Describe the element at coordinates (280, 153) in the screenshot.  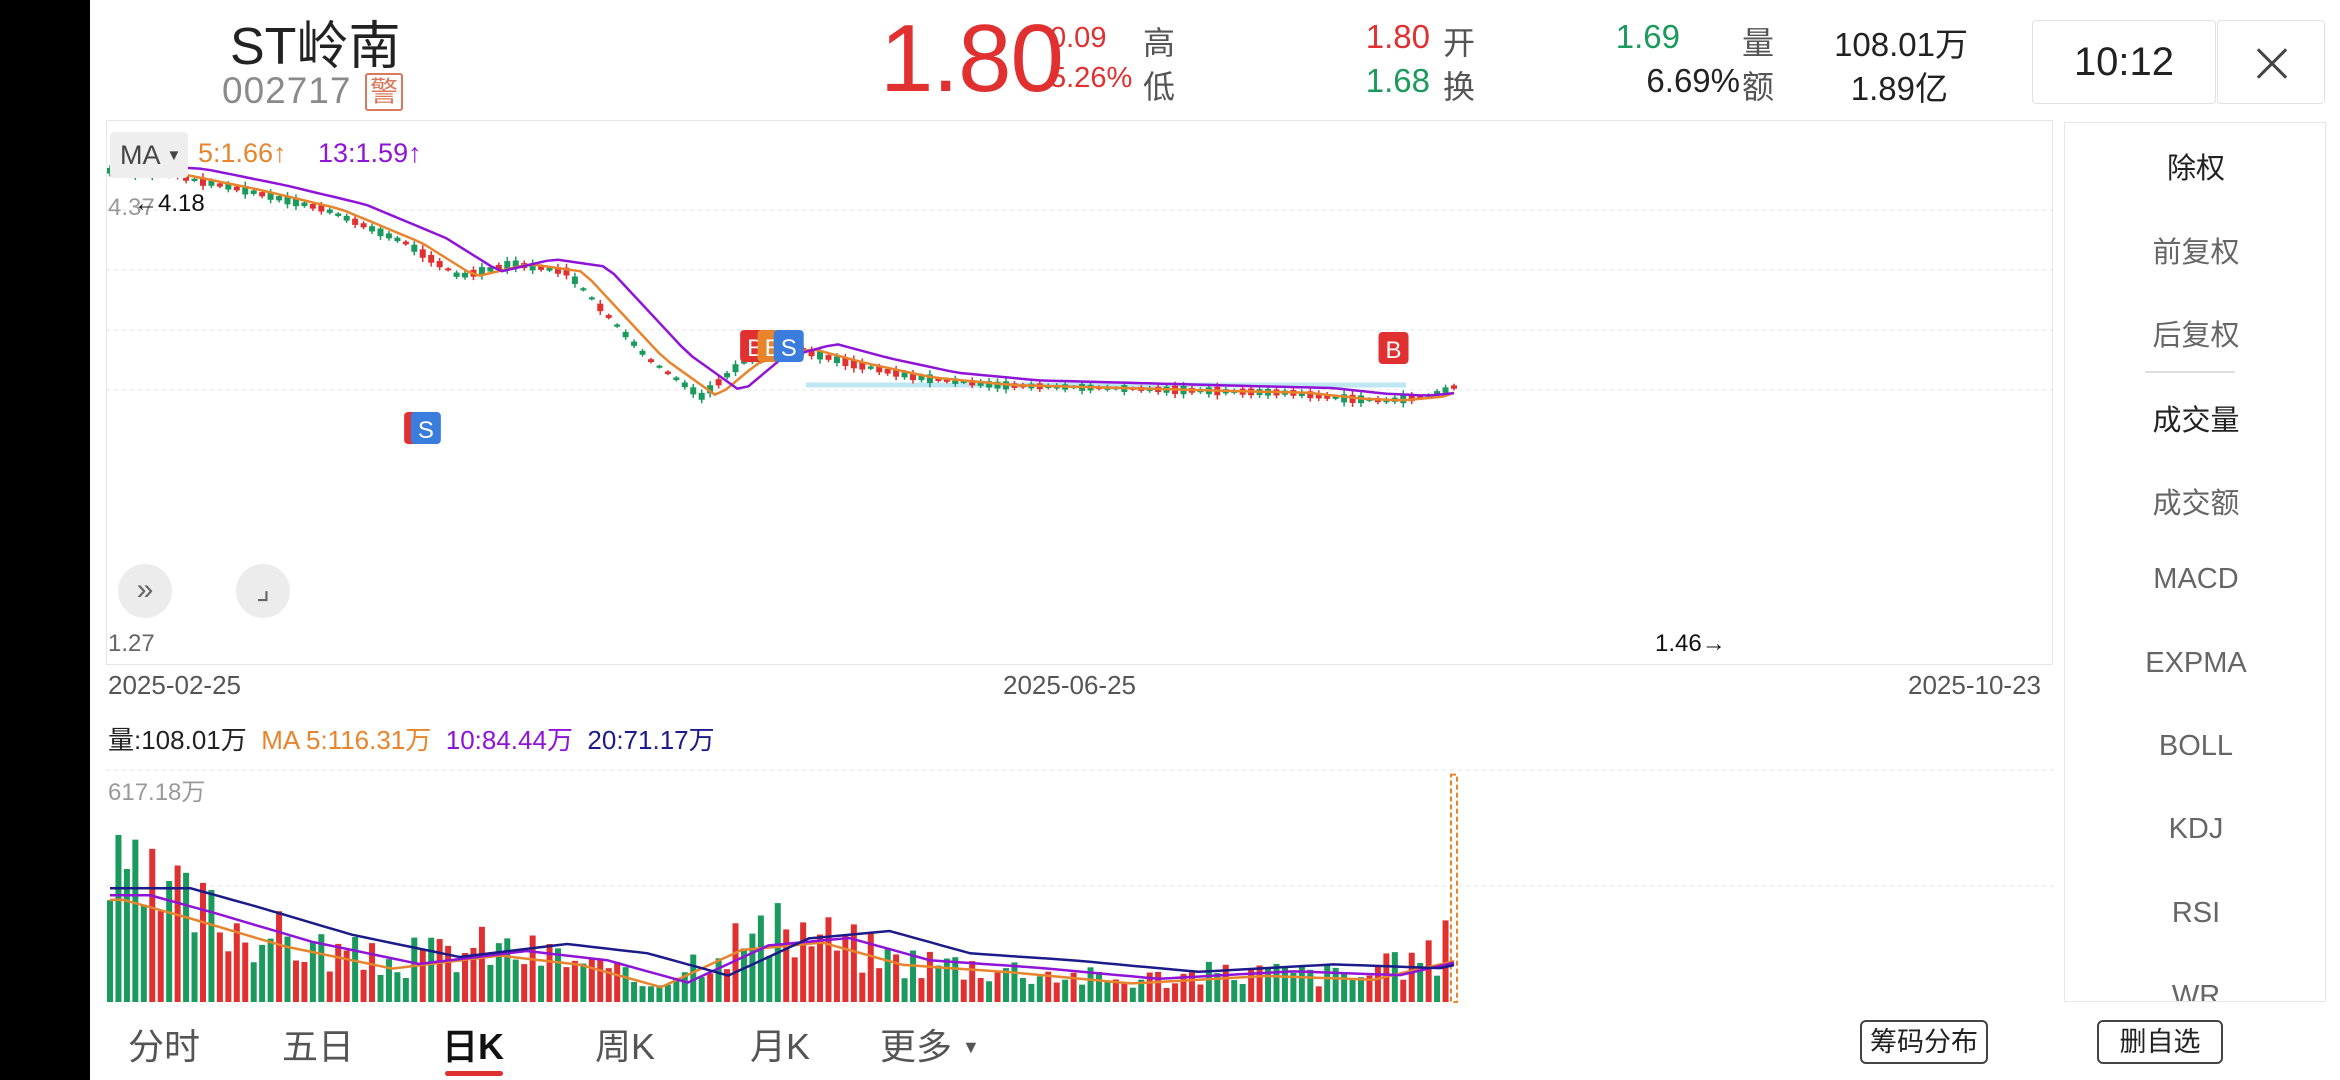
I see `ma5-up-arrow-icon: ↑` at that location.